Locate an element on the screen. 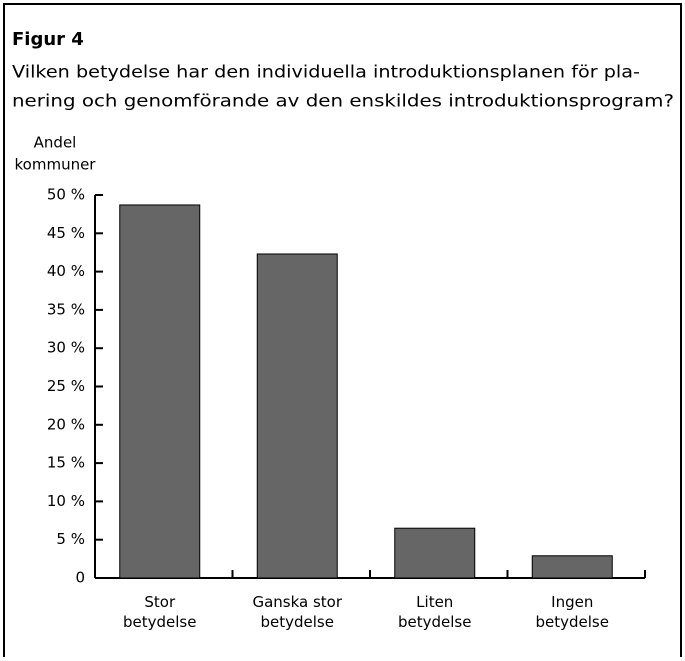 Image resolution: width=685 pixels, height=661 pixels. chart-title: Figur 4 is located at coordinates (48, 39).